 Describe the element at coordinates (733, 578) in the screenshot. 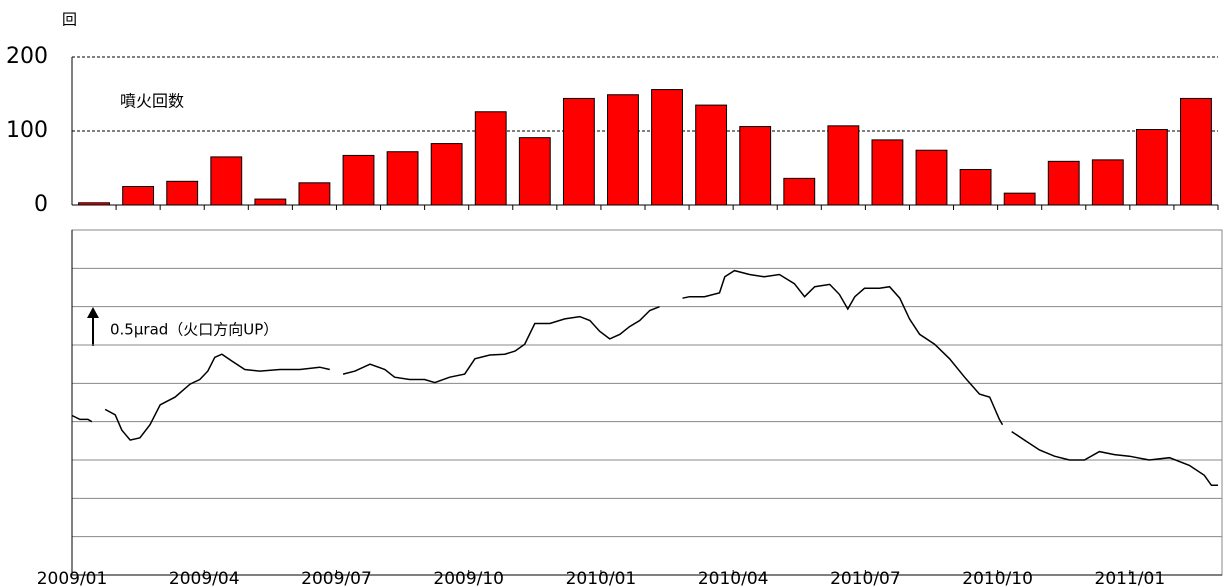

I see `x-tick-label: 2010/04` at that location.